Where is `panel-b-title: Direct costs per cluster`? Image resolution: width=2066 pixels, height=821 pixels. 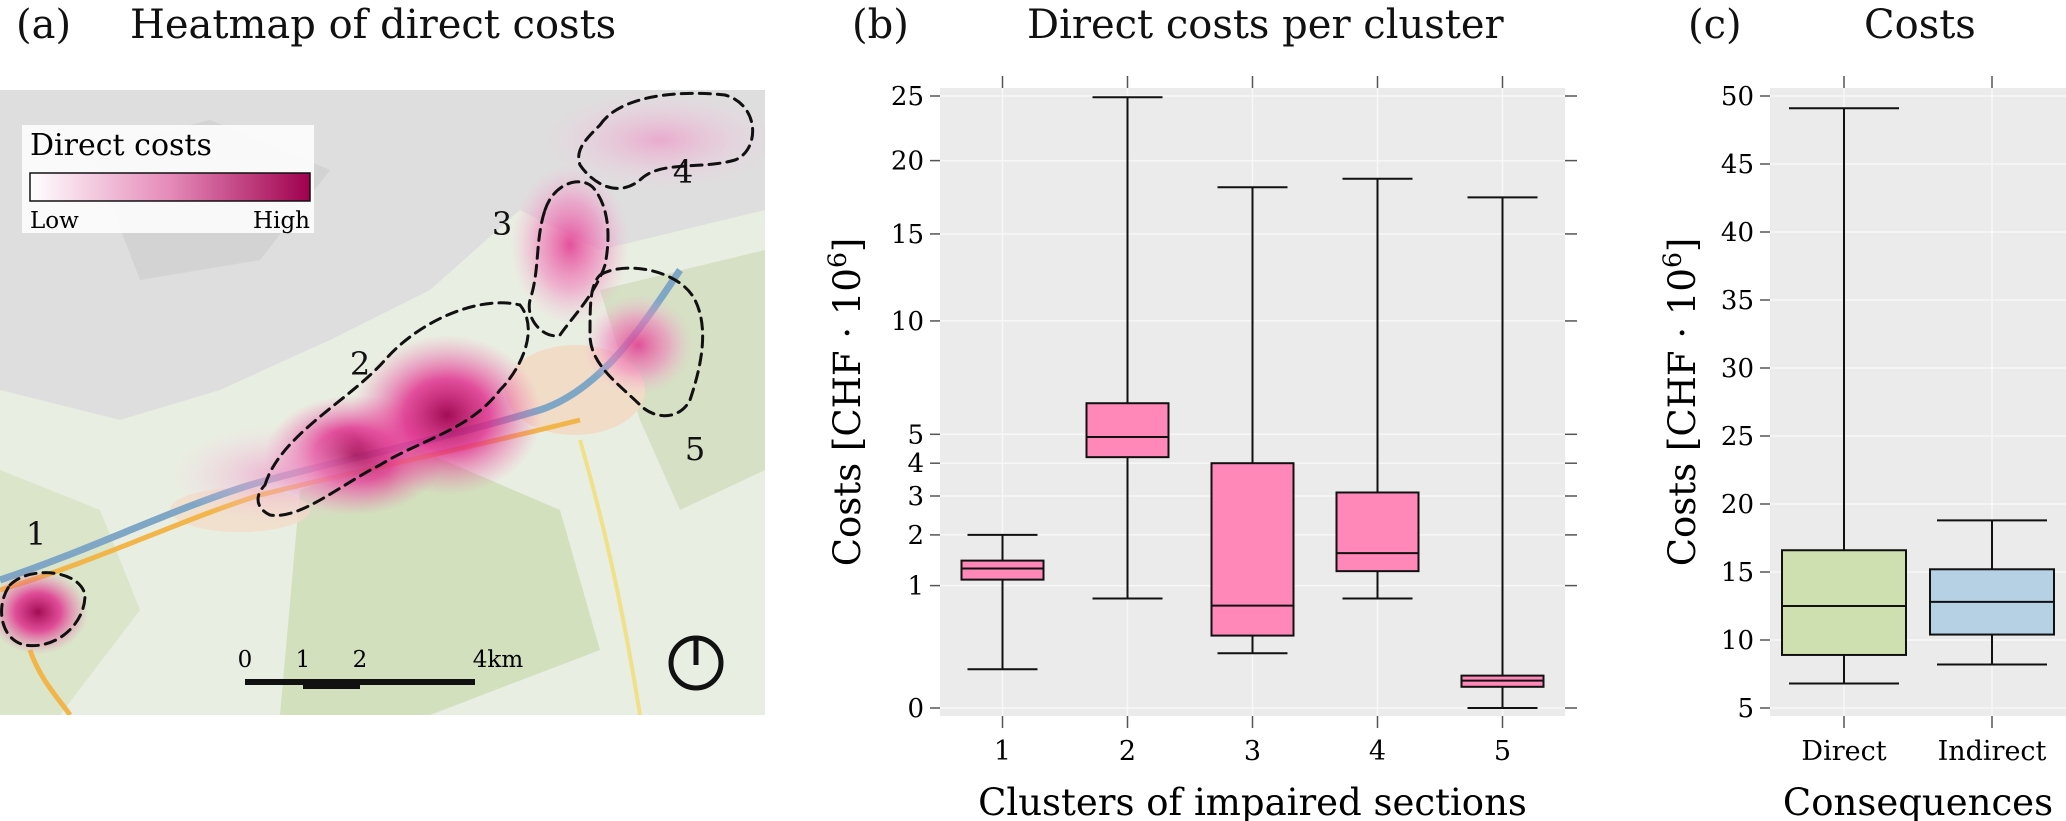 panel-b-title: Direct costs per cluster is located at coordinates (1265, 25).